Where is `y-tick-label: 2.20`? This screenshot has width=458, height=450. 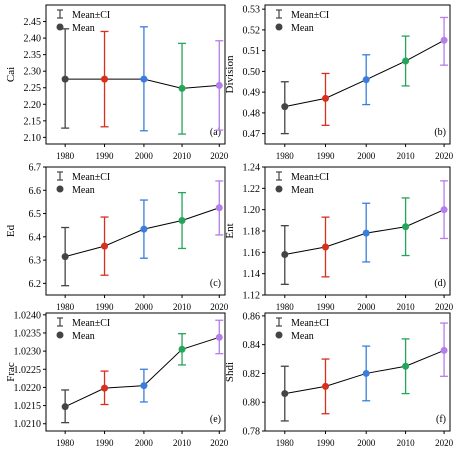 y-tick-label: 2.20 is located at coordinates (33, 105).